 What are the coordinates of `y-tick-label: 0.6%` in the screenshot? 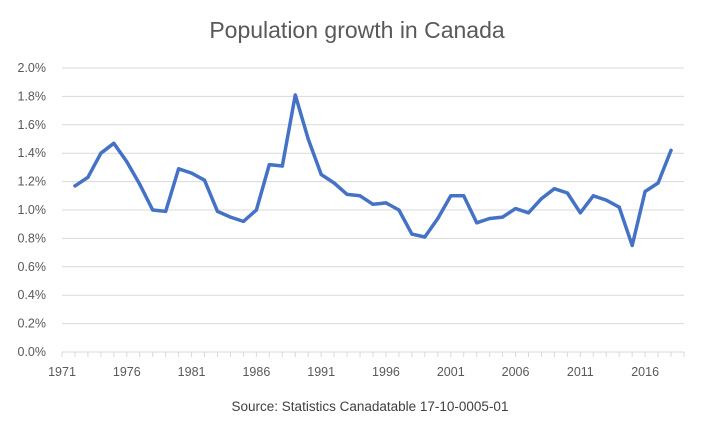 It's located at (32, 267).